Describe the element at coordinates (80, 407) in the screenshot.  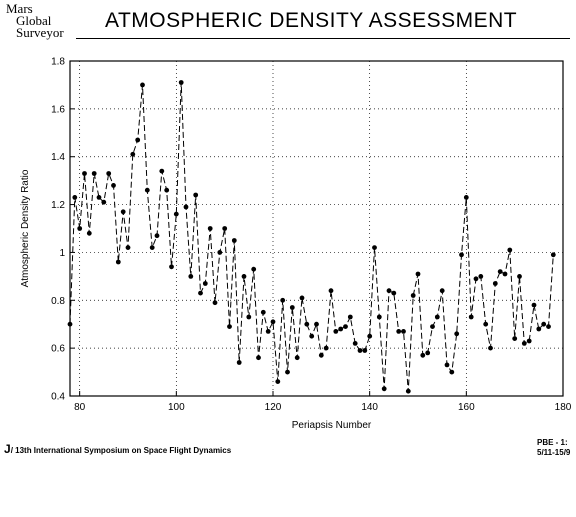
I see `x-tick-label: 80` at that location.